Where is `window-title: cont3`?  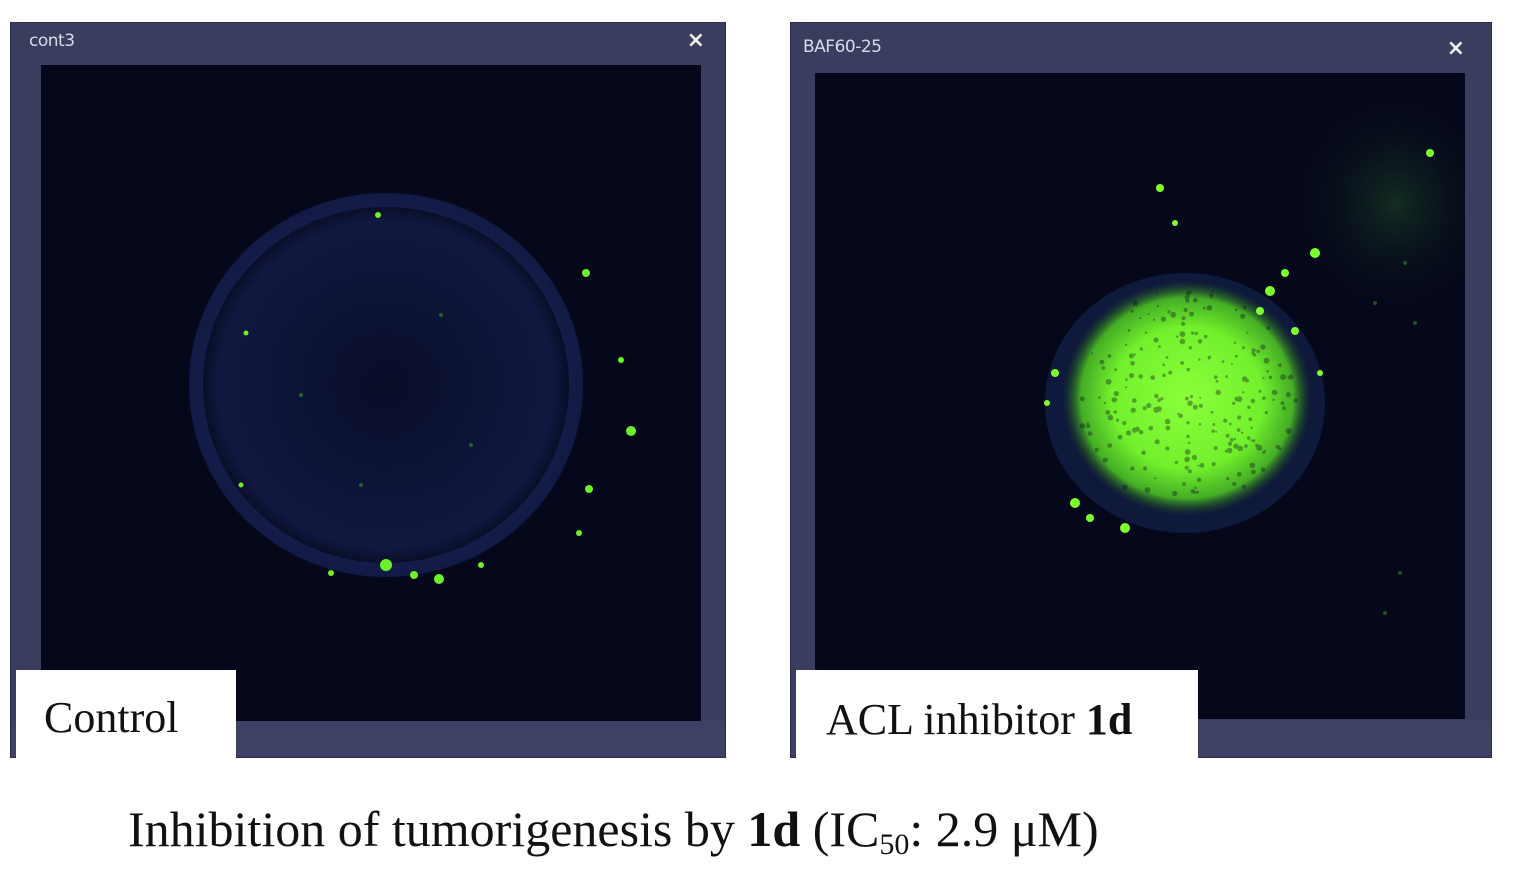
window-title: cont3 is located at coordinates (52, 41).